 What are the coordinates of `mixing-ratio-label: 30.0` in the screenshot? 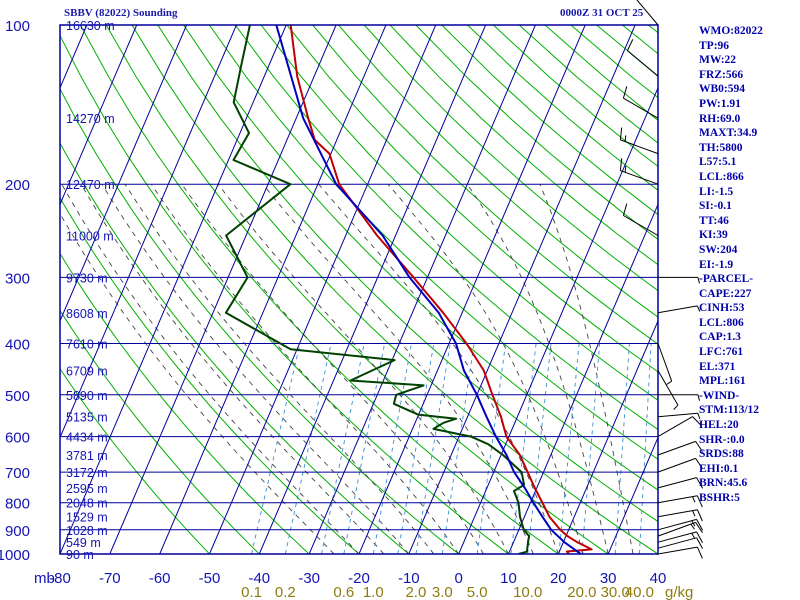 It's located at (615, 592).